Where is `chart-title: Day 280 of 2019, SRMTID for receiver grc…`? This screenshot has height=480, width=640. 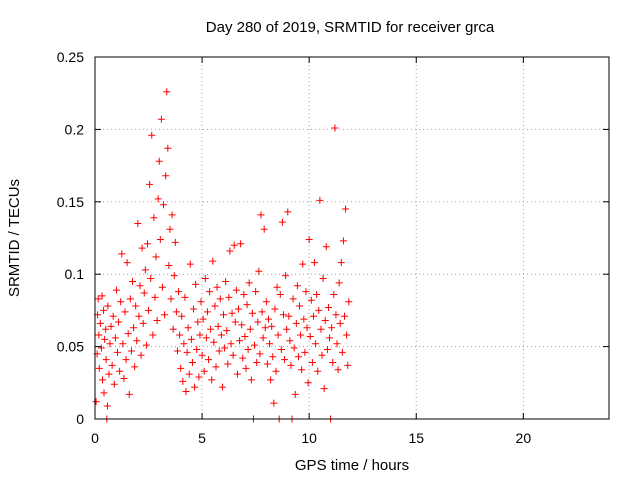
chart-title: Day 280 of 2019, SRMTID for receiver grc… is located at coordinates (350, 27).